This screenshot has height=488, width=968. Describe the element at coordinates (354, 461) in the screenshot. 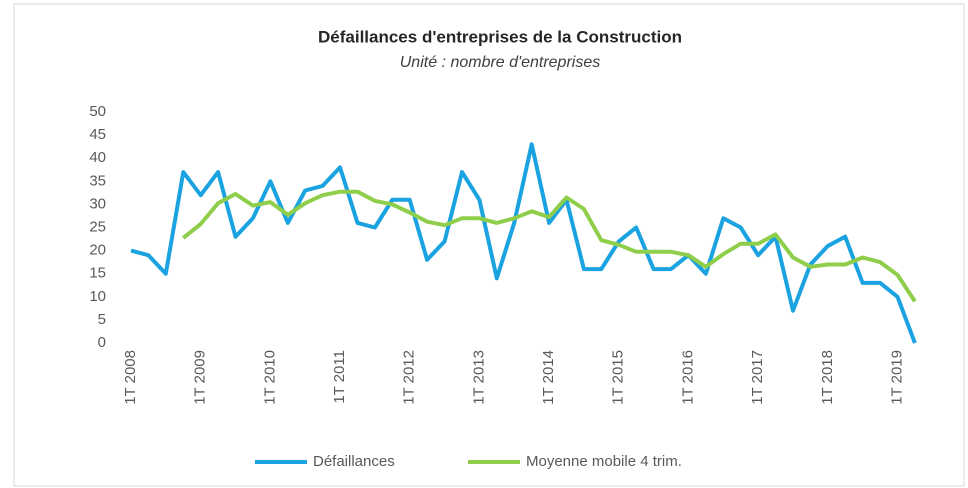

I see `legend-label: Défaillances` at that location.